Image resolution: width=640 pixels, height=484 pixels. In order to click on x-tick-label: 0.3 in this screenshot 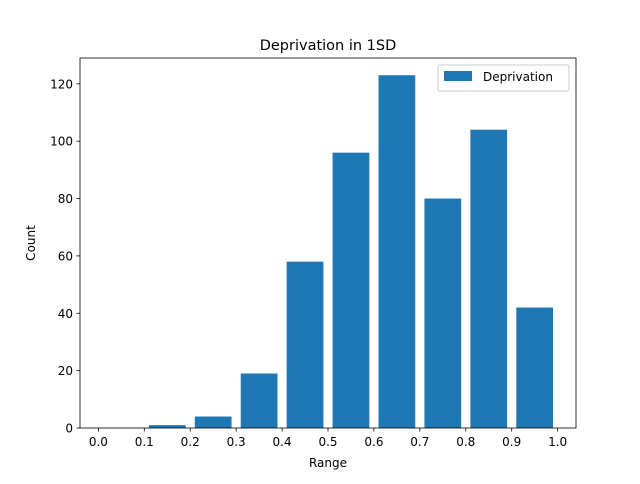, I will do `click(236, 442)`.